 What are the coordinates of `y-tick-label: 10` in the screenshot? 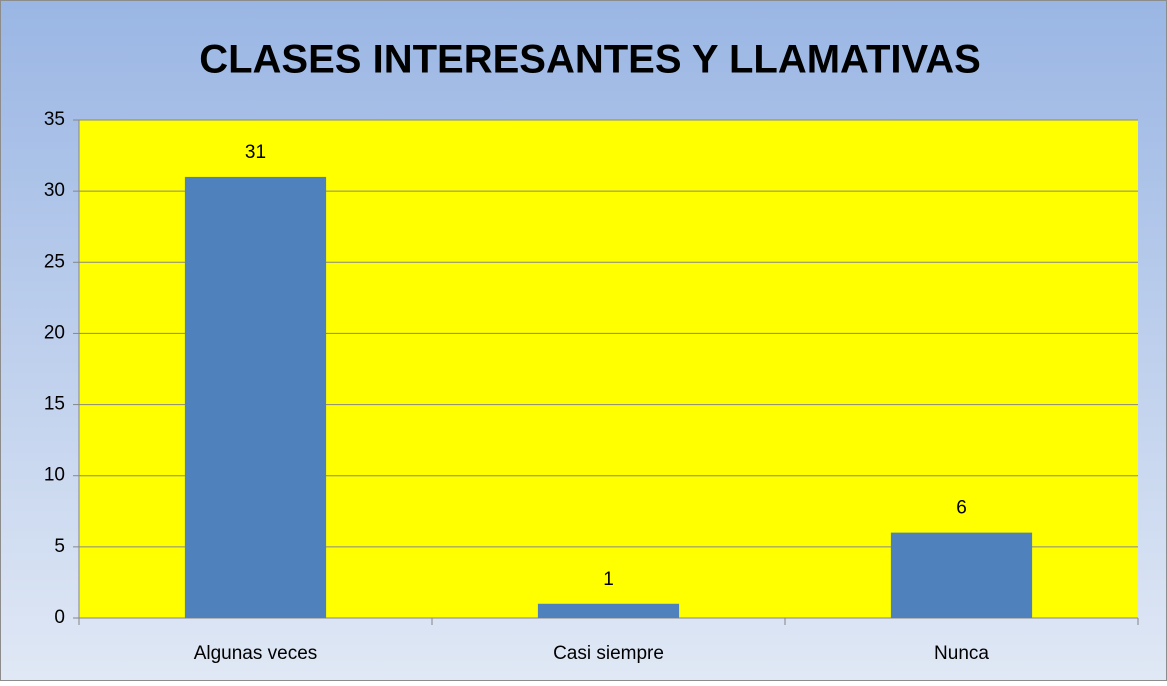 It's located at (54, 475).